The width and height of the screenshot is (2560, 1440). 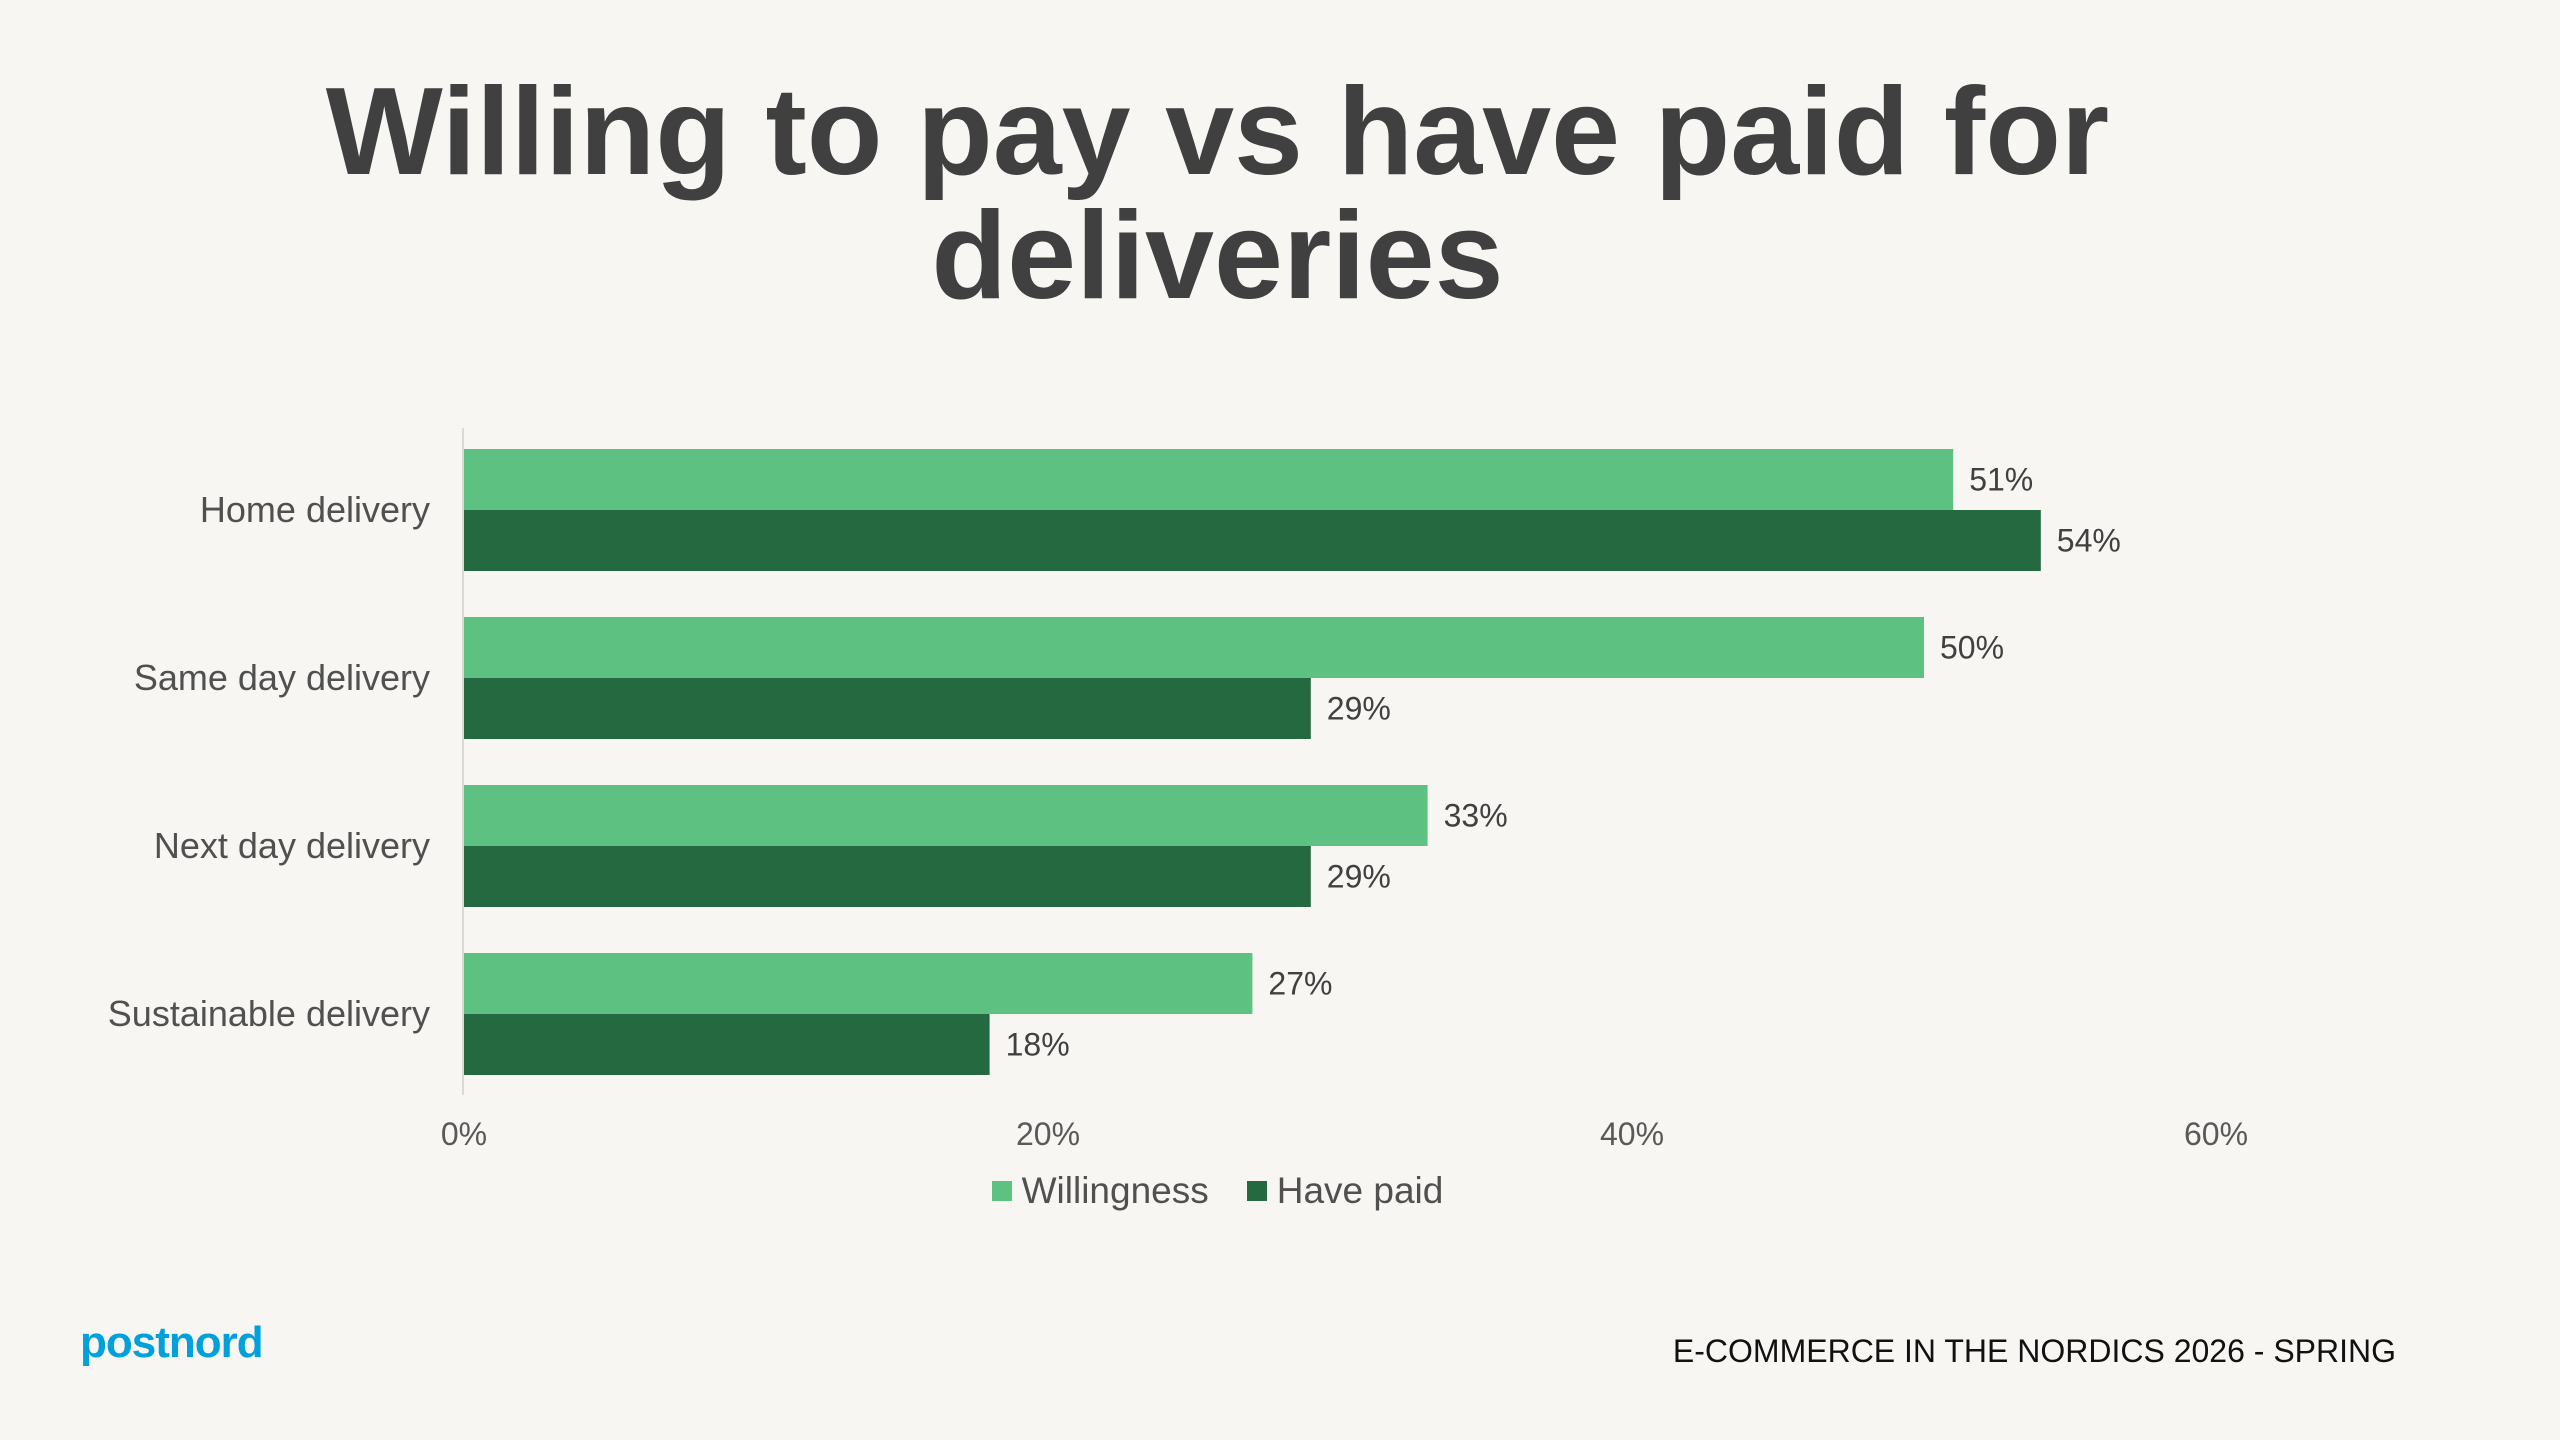 What do you see at coordinates (1972, 648) in the screenshot?
I see `data-label: 50%` at bounding box center [1972, 648].